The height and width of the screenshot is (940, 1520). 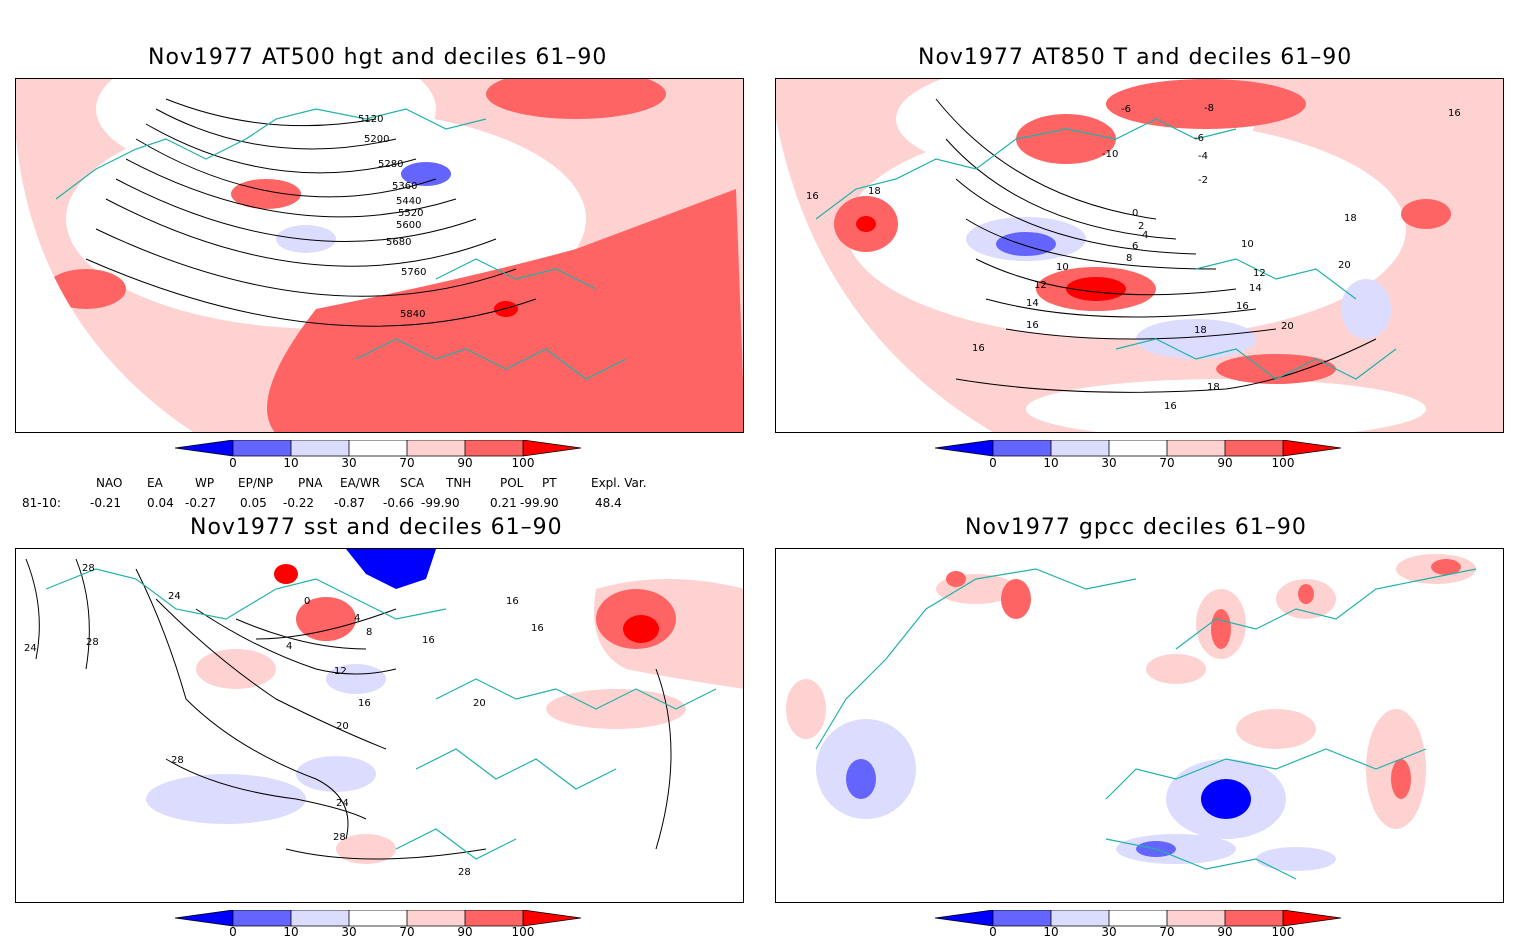 What do you see at coordinates (1156, 245) in the screenshot?
I see `temperature-contours` at bounding box center [1156, 245].